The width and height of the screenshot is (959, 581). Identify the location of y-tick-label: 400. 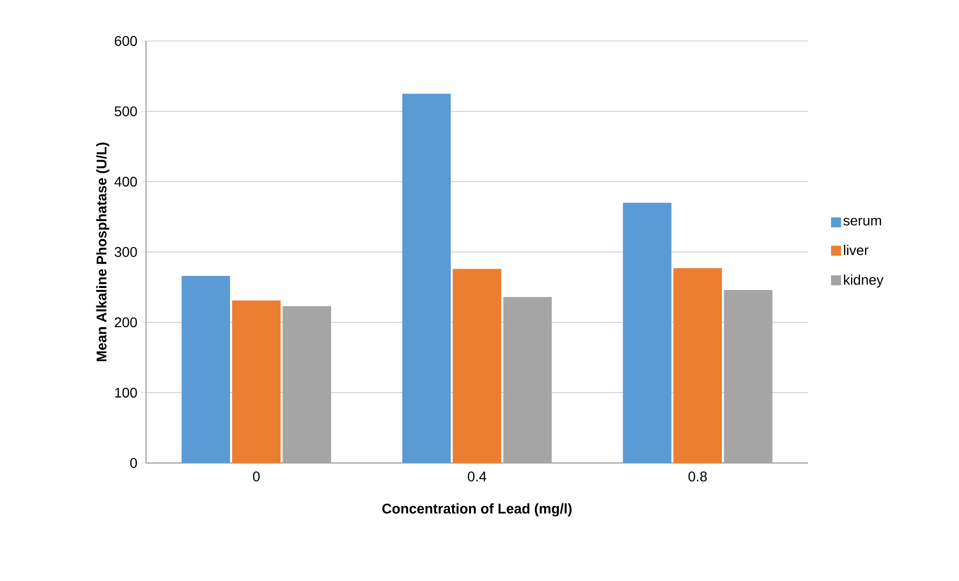
(125, 181).